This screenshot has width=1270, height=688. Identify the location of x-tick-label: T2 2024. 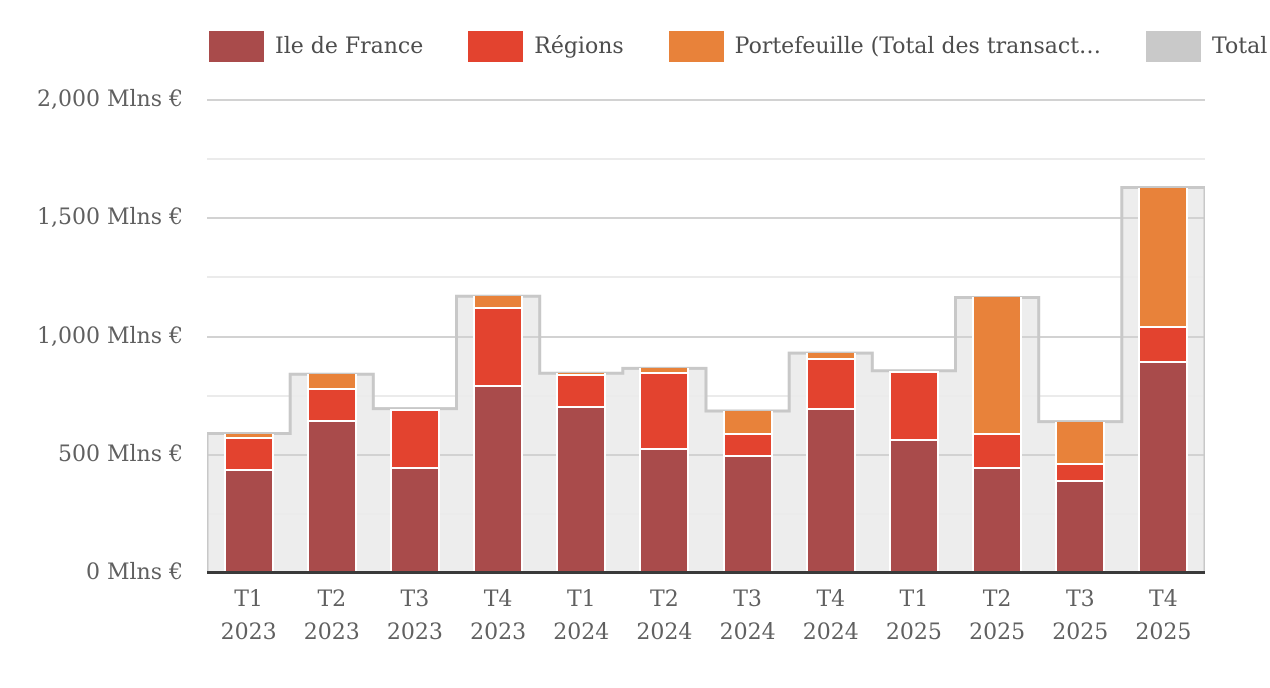
(664, 616).